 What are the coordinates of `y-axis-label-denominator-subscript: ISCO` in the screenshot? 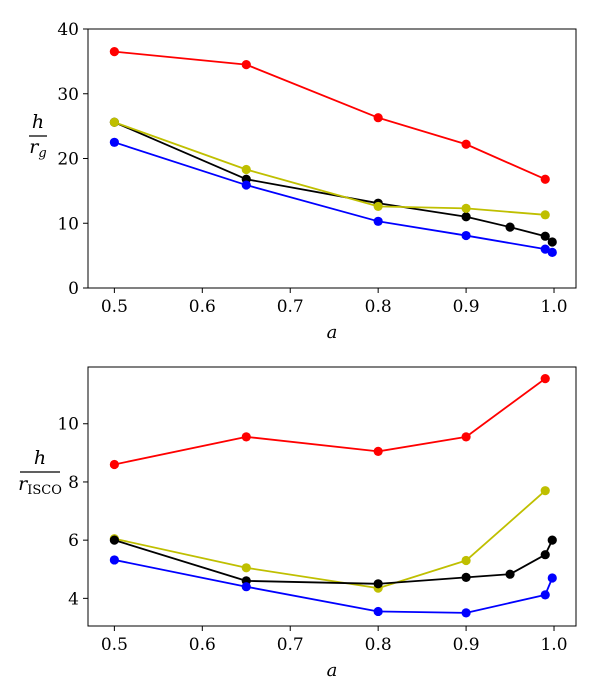 It's located at (44, 490).